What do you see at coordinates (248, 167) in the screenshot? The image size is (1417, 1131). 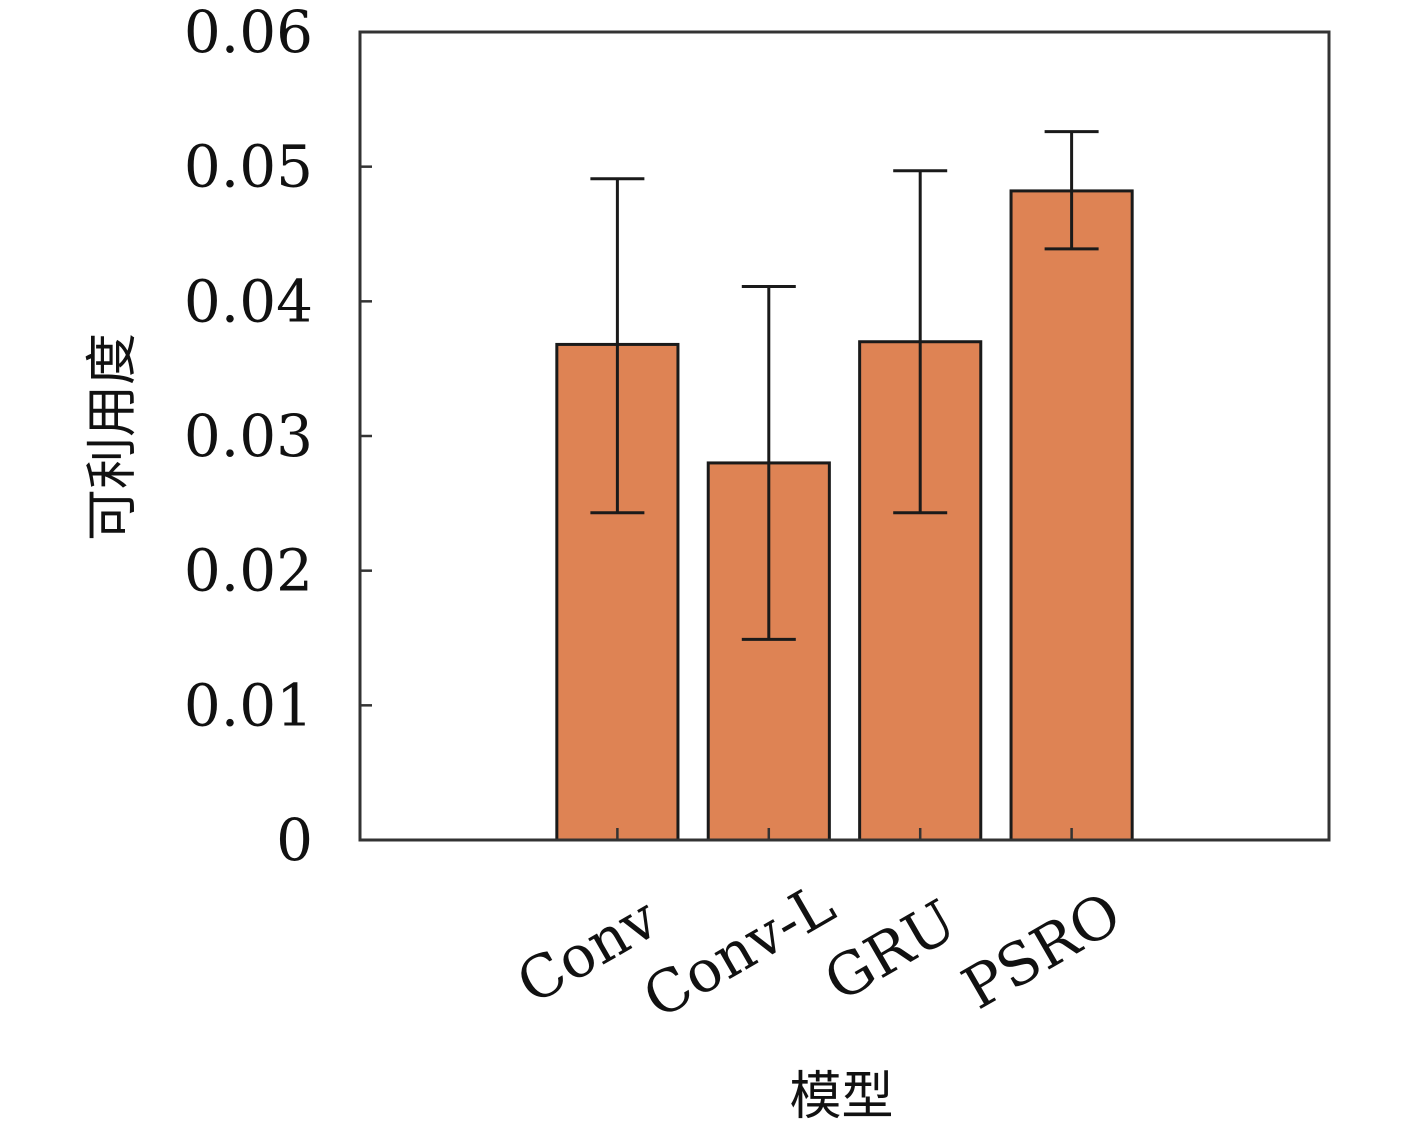 I see `y-tick-label: 0.05` at bounding box center [248, 167].